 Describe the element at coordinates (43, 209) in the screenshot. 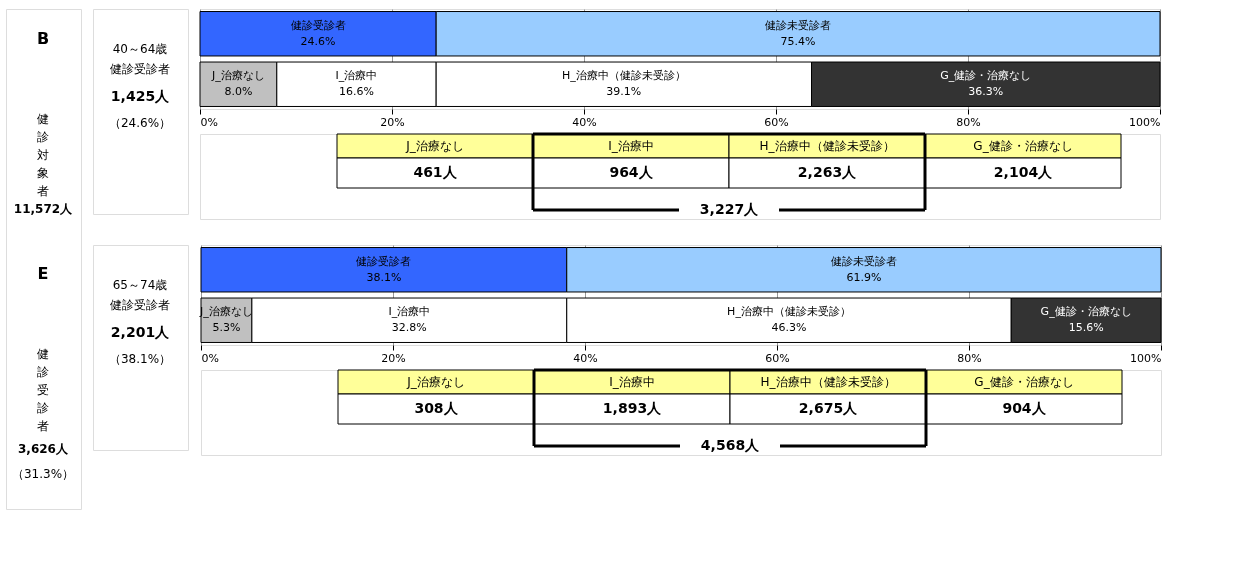

I see `text: 11,572人` at that location.